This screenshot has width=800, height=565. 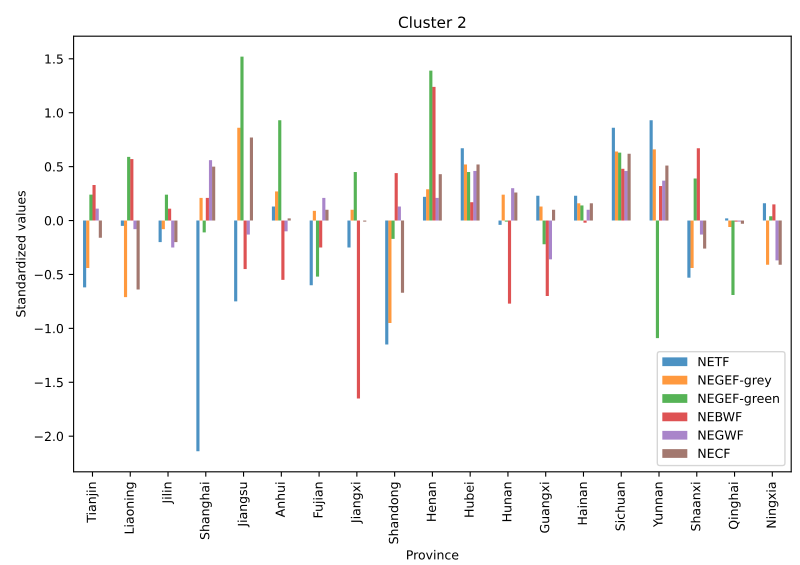 What do you see at coordinates (713, 361) in the screenshot?
I see `legend-label: NETF` at bounding box center [713, 361].